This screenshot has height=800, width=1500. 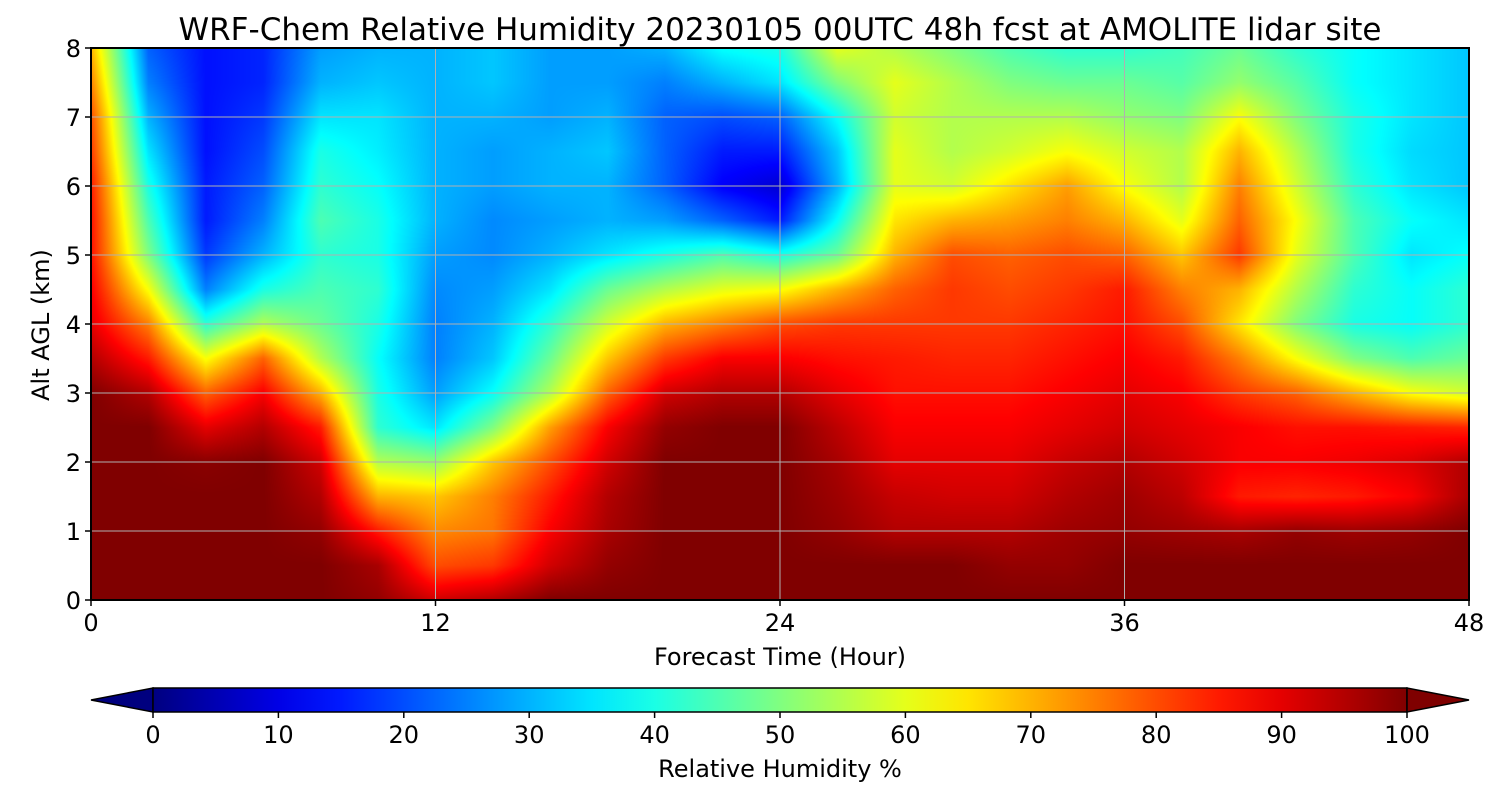 I want to click on x-tick-label: 12, so click(x=435, y=623).